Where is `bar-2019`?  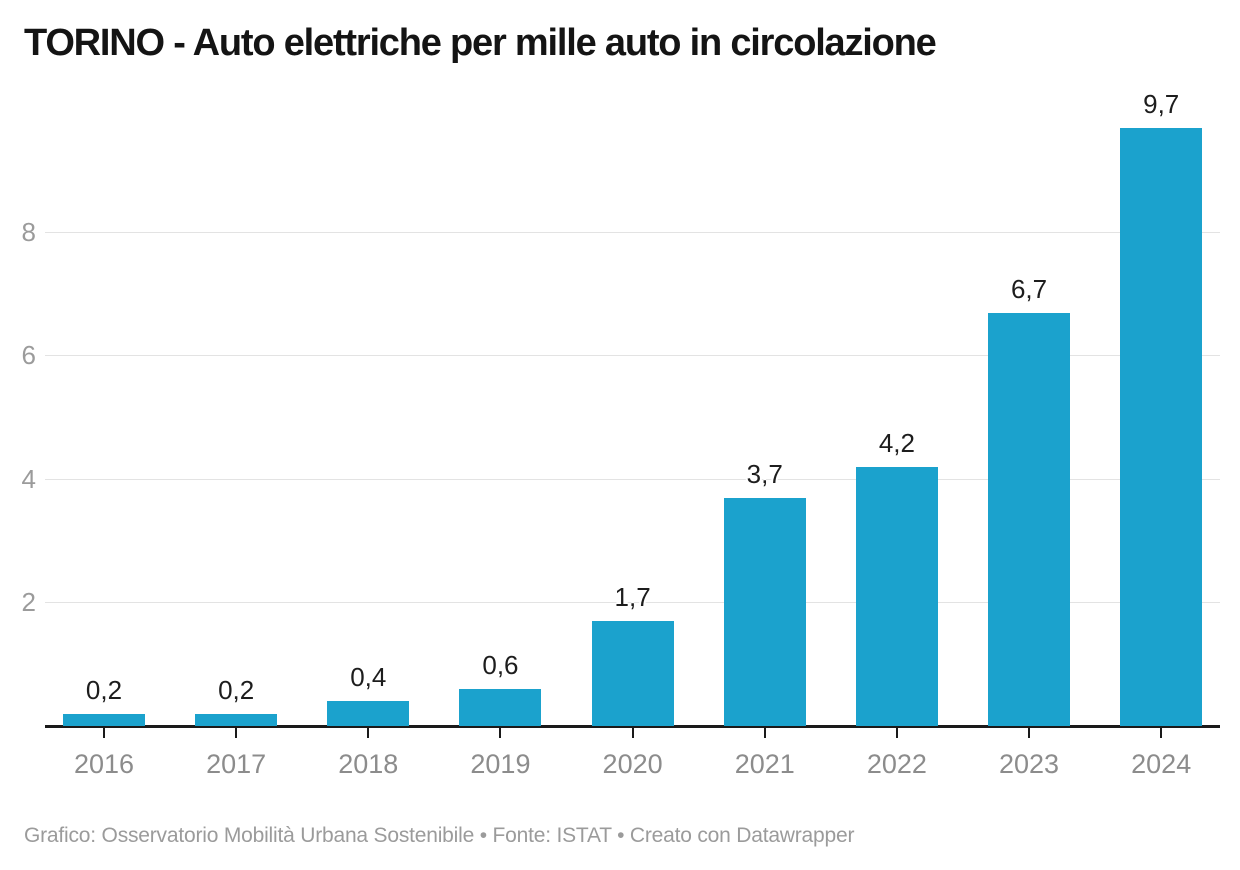
bar-2019 is located at coordinates (500, 707).